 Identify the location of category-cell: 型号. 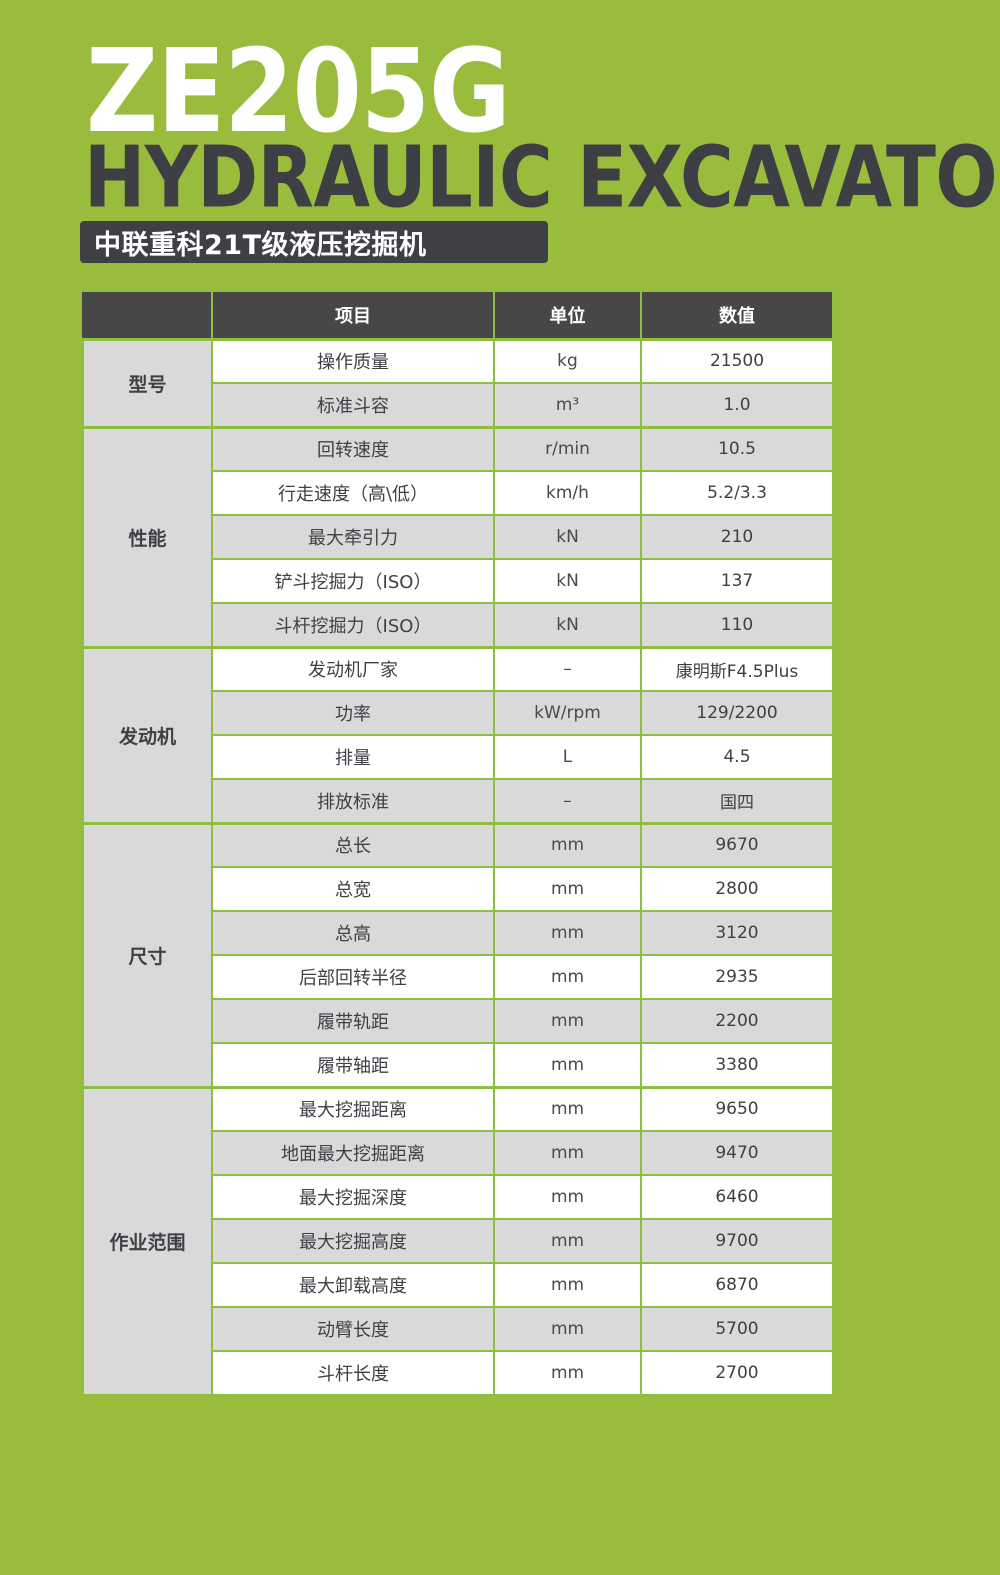
(147, 382).